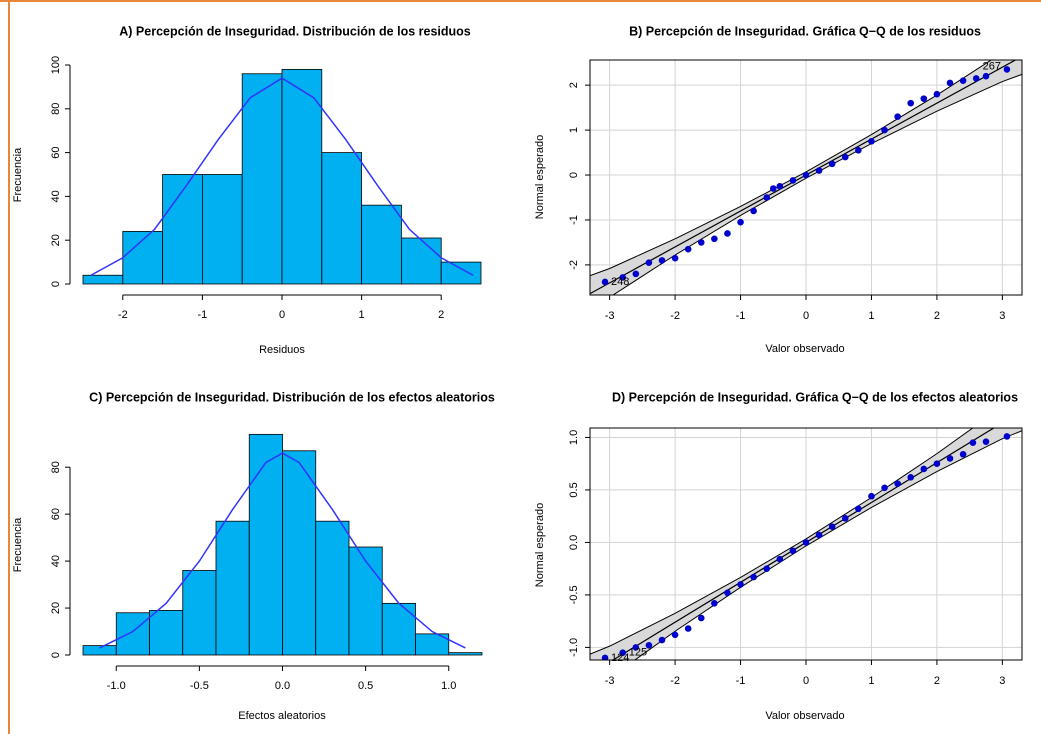 Image resolution: width=1041 pixels, height=734 pixels. What do you see at coordinates (9, 367) in the screenshot?
I see `frame-left` at bounding box center [9, 367].